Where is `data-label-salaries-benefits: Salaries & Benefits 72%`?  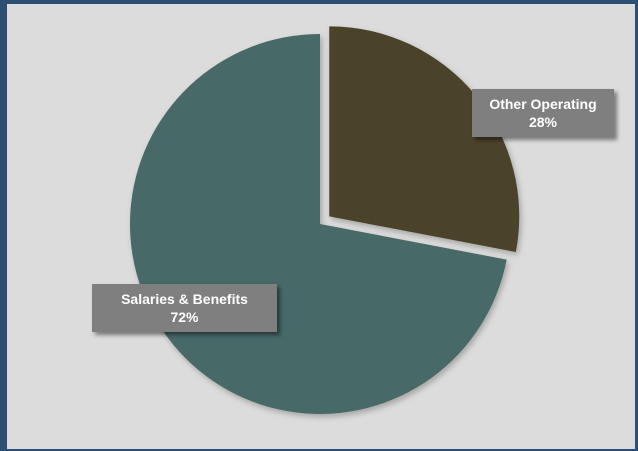
data-label-salaries-benefits: Salaries & Benefits 72% is located at coordinates (184, 308).